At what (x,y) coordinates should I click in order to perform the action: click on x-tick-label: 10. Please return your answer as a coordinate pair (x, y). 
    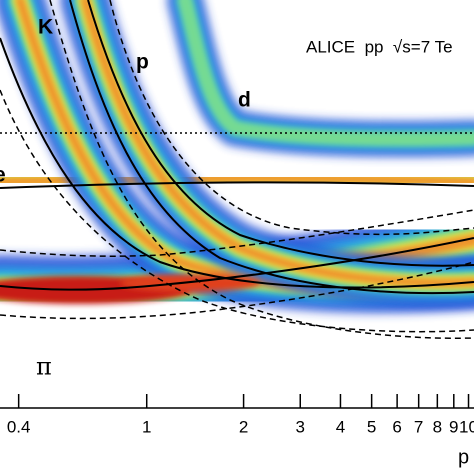
    Looking at the image, I should click on (466, 426).